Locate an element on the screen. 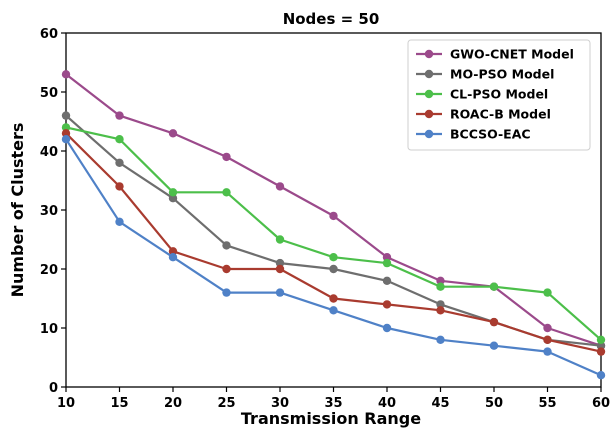  legend-box is located at coordinates (499, 95).